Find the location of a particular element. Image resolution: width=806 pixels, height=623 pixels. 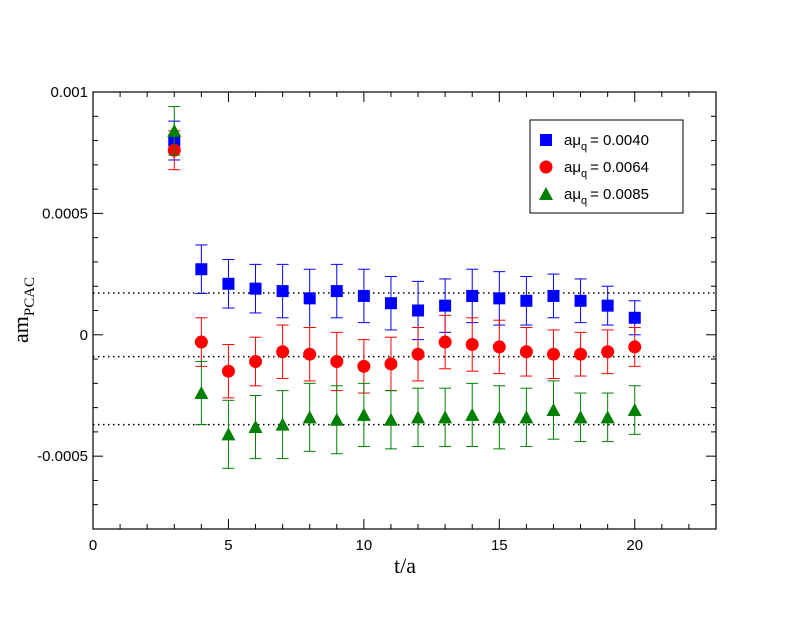

legend-value: = 0.0085 is located at coordinates (619, 194).